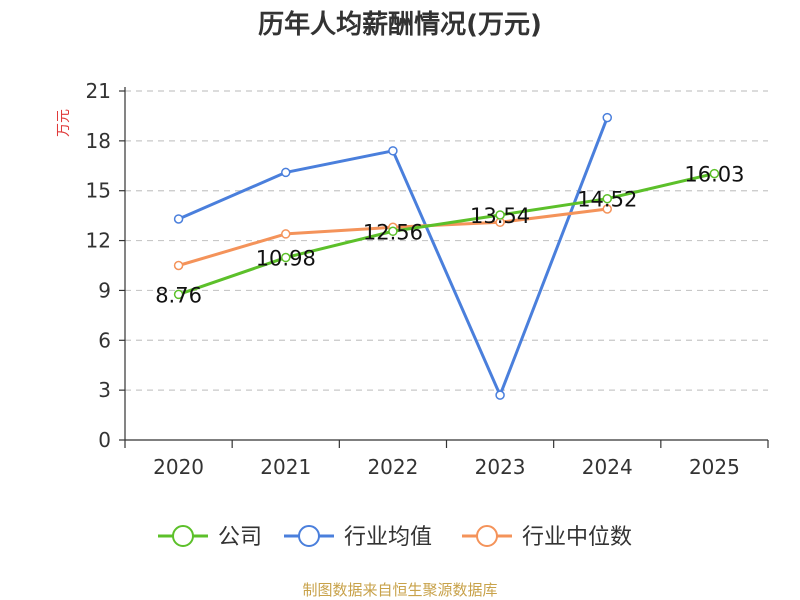 The height and width of the screenshot is (600, 800). I want to click on legend-label: 行业中位数, so click(577, 537).